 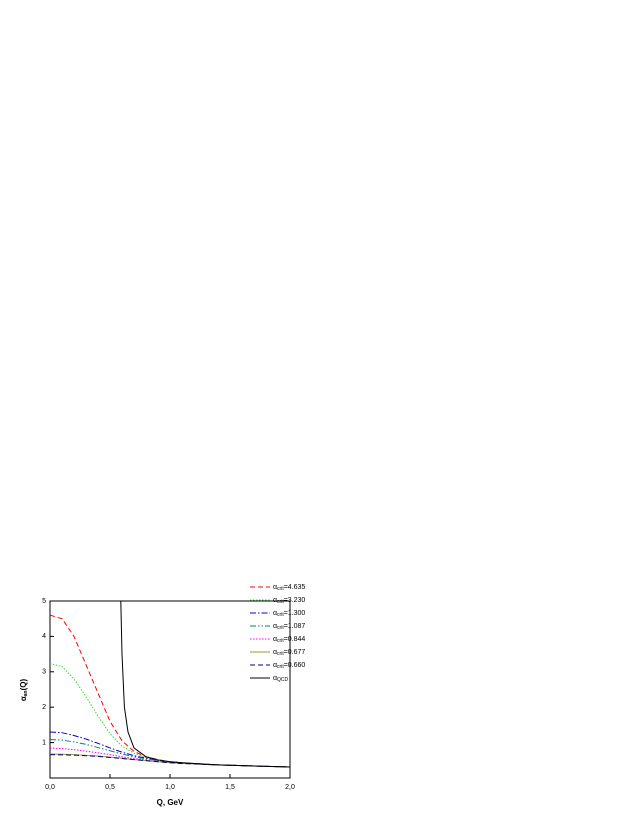 What do you see at coordinates (290, 787) in the screenshot?
I see `x-tick-label: 2,0` at bounding box center [290, 787].